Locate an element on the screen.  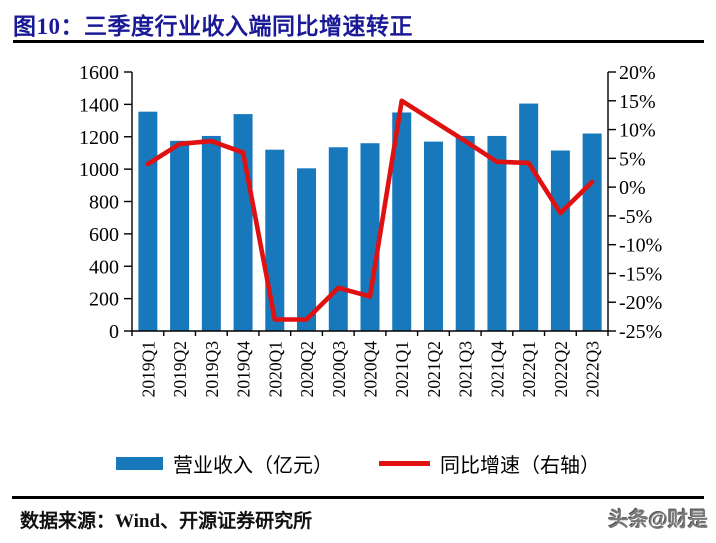
right-axis-label: 0% is located at coordinates (632, 188).